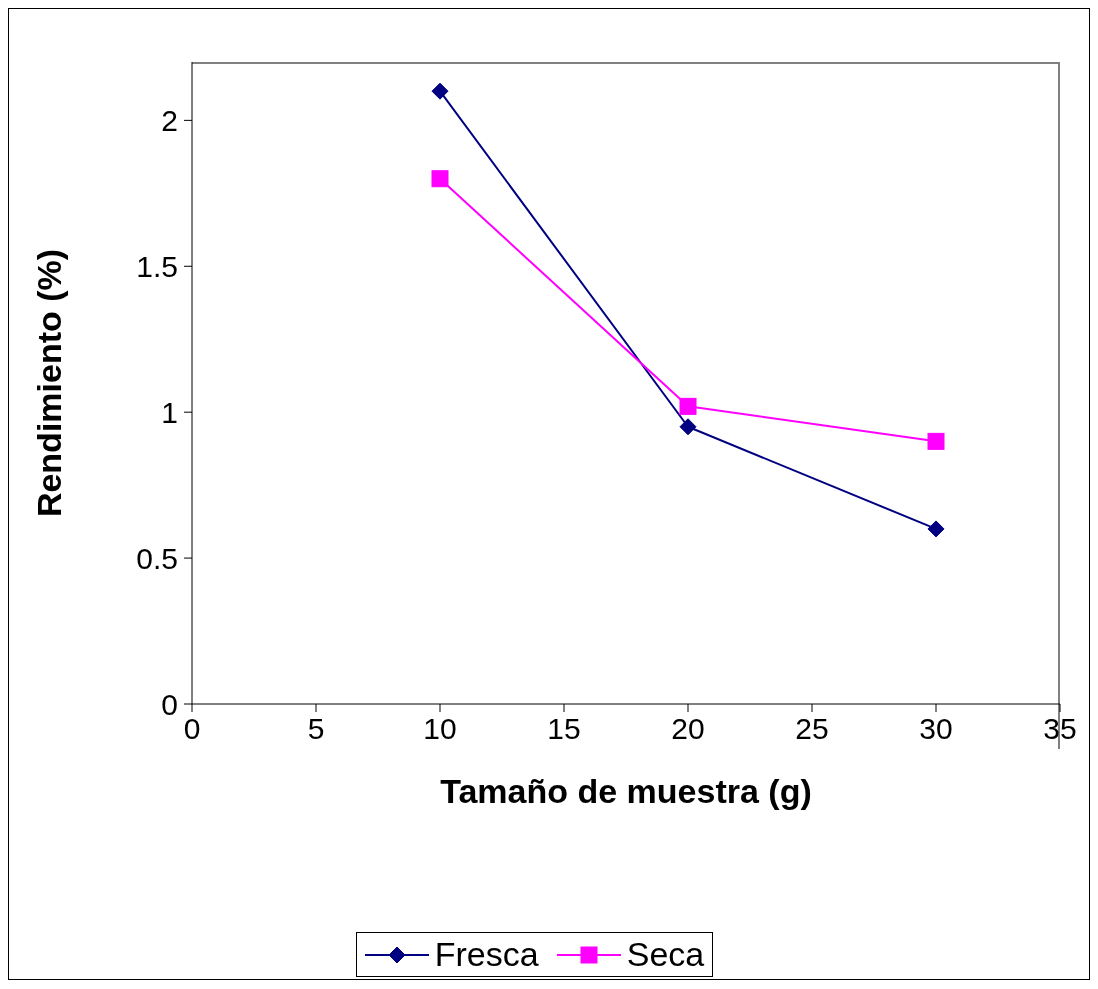  I want to click on y-tick-label: 1.5, so click(157, 266).